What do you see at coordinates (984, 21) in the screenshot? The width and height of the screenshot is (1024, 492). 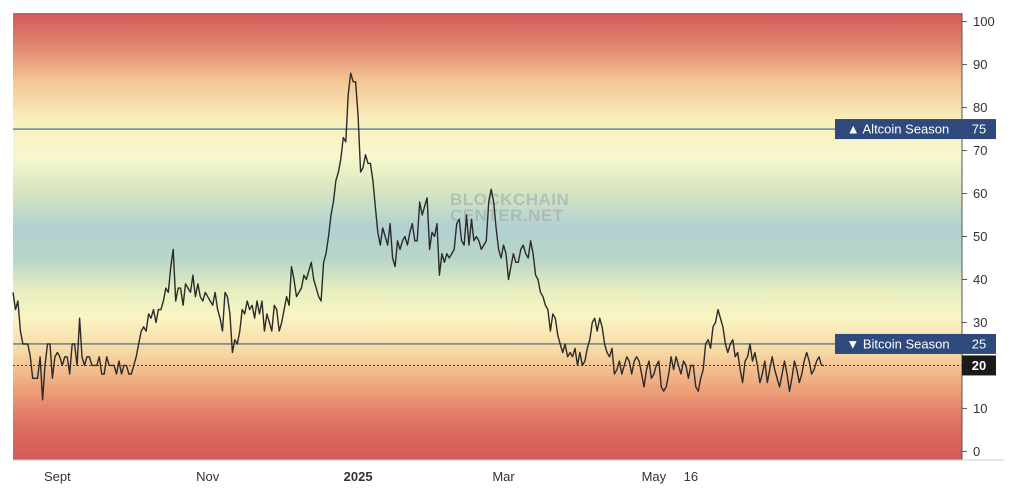 I see `y-tick-label: 100` at bounding box center [984, 21].